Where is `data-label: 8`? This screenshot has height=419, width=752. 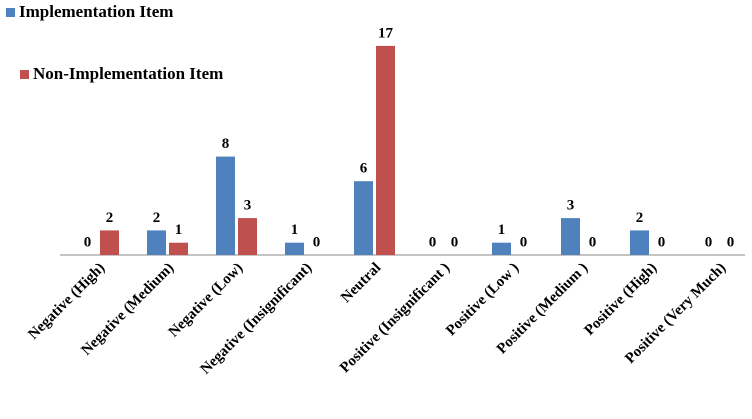
data-label: 8 is located at coordinates (226, 144).